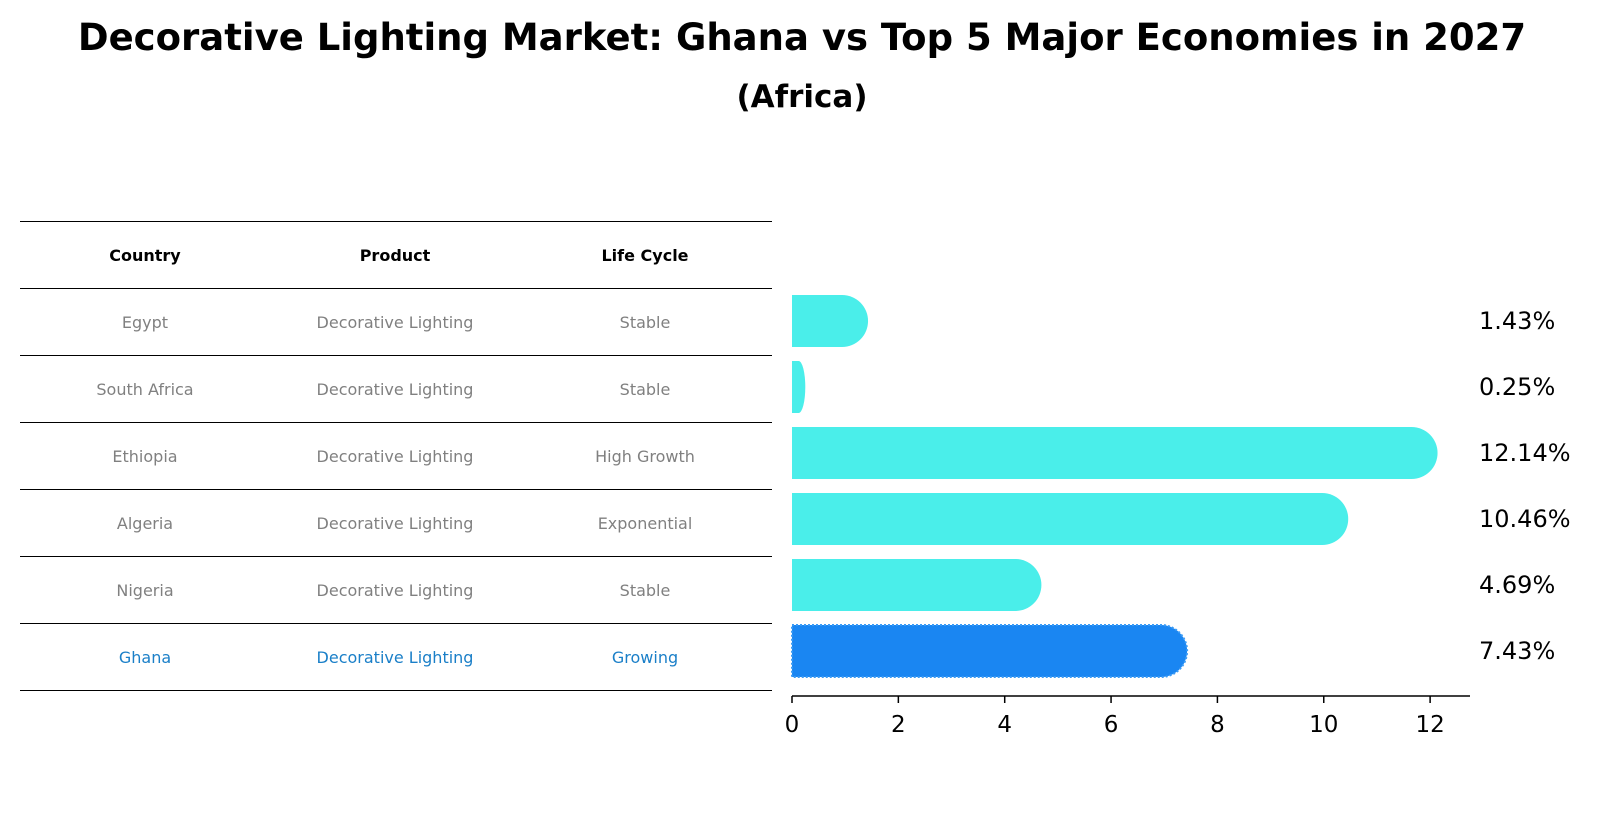  I want to click on x-tick-label: 0, so click(792, 725).